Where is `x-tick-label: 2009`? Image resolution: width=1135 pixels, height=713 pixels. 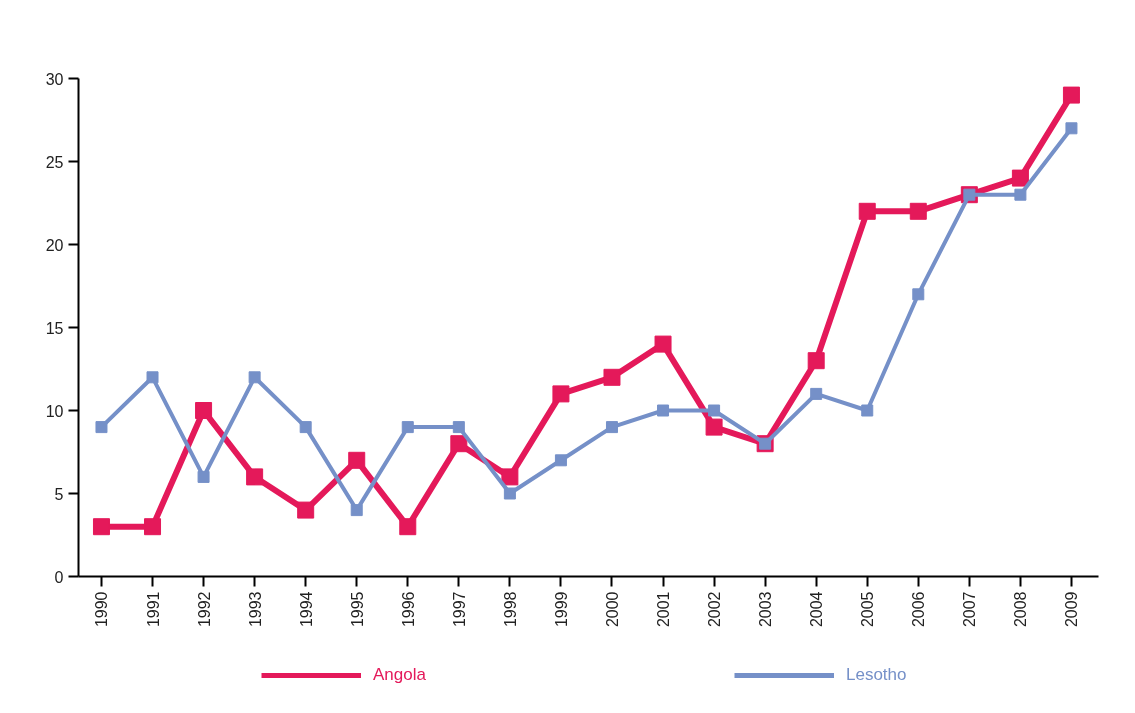
x-tick-label: 2009 is located at coordinates (1072, 609).